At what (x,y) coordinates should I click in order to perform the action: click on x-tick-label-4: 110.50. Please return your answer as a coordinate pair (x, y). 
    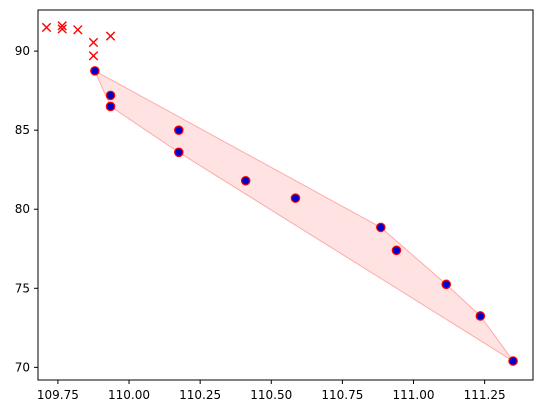
    Looking at the image, I should click on (271, 395).